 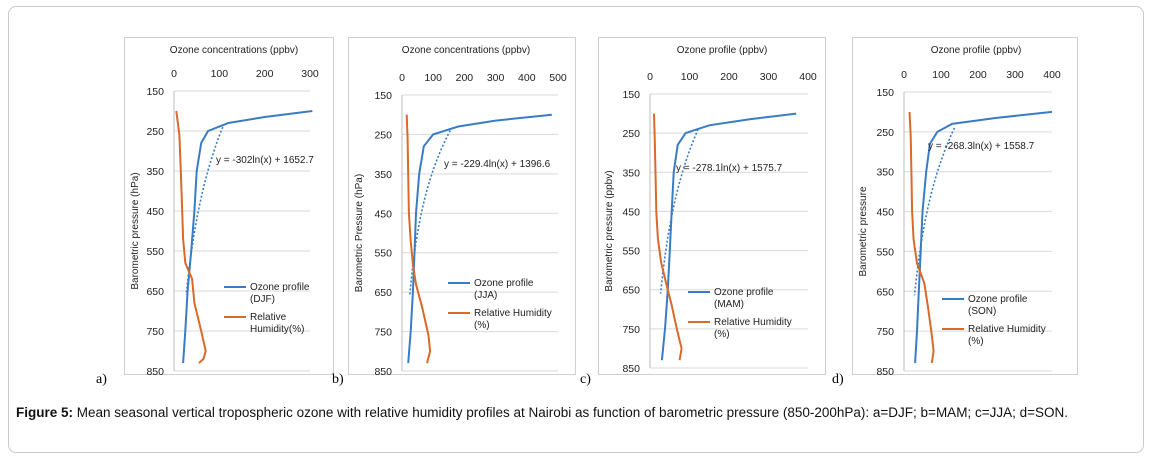 What do you see at coordinates (268, 317) in the screenshot?
I see `legend-label-line: Relative` at bounding box center [268, 317].